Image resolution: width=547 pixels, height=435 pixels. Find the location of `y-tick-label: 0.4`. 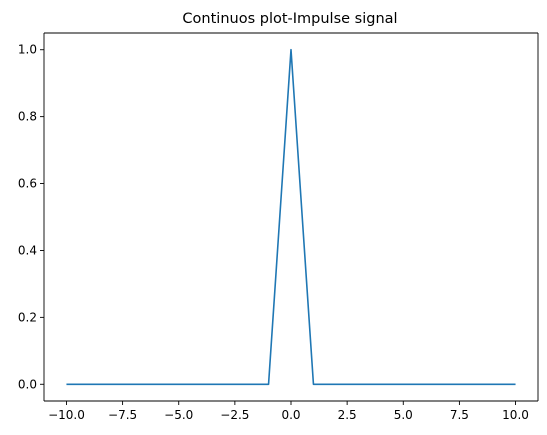

y-tick-label: 0.4 is located at coordinates (27, 250).